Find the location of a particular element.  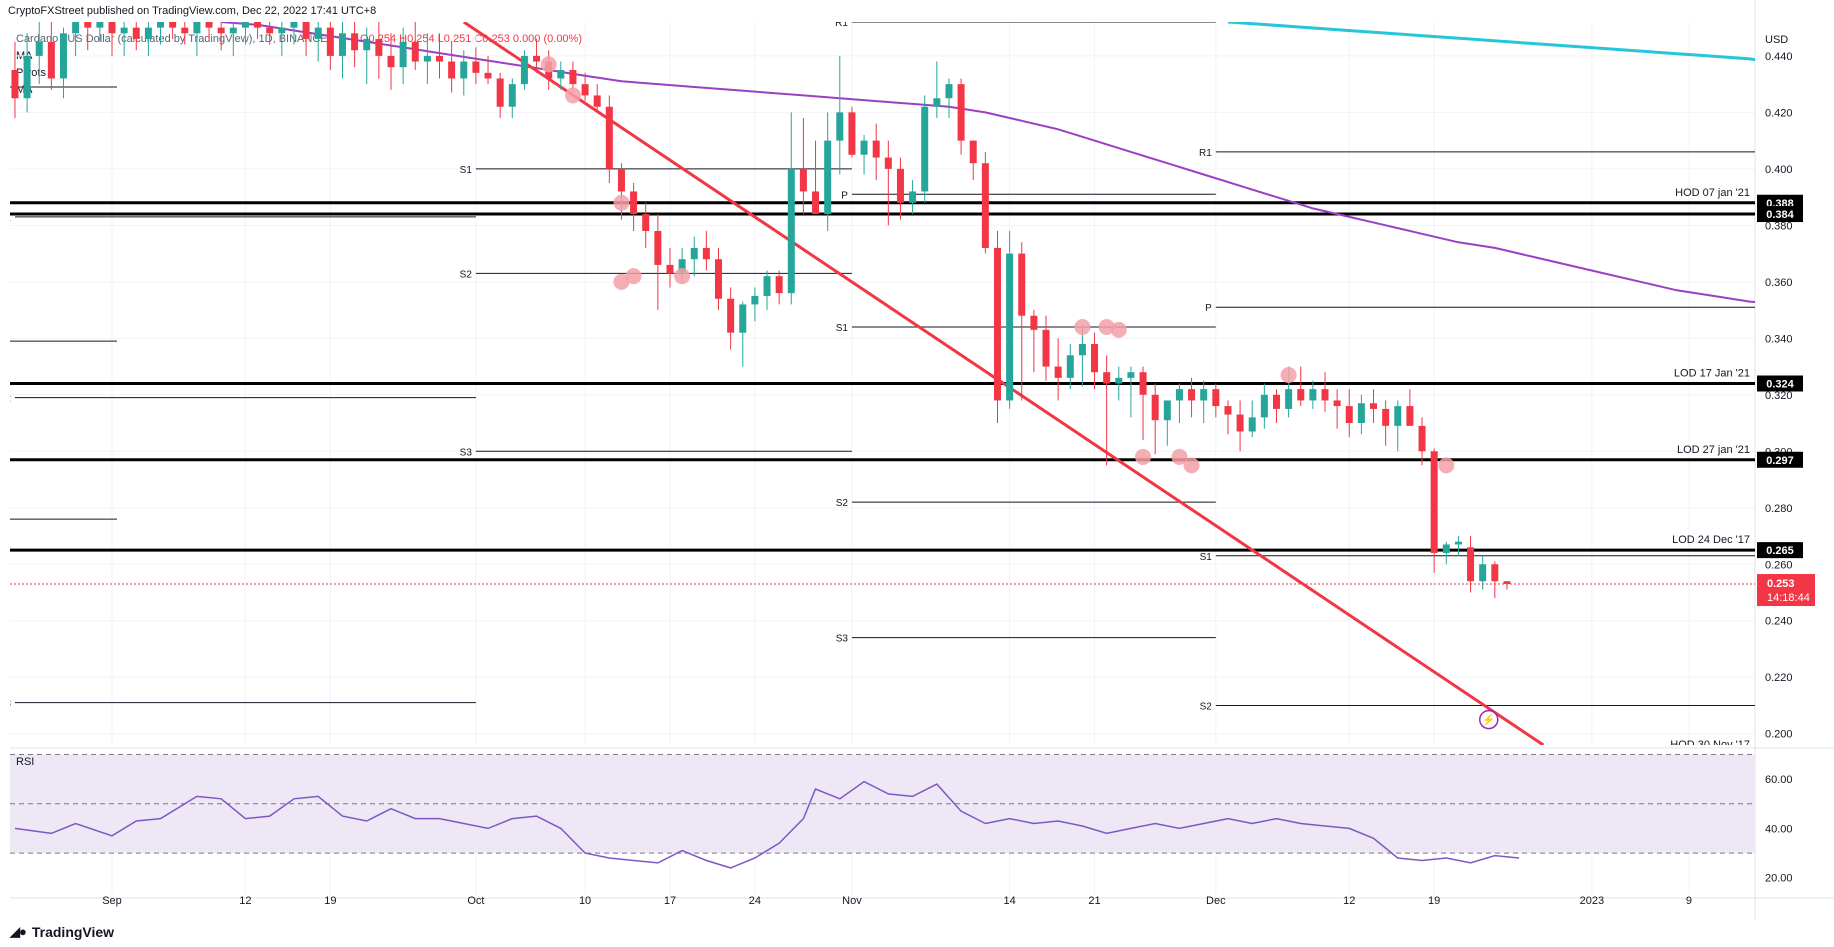

pivot-label: S2 is located at coordinates (1206, 706).